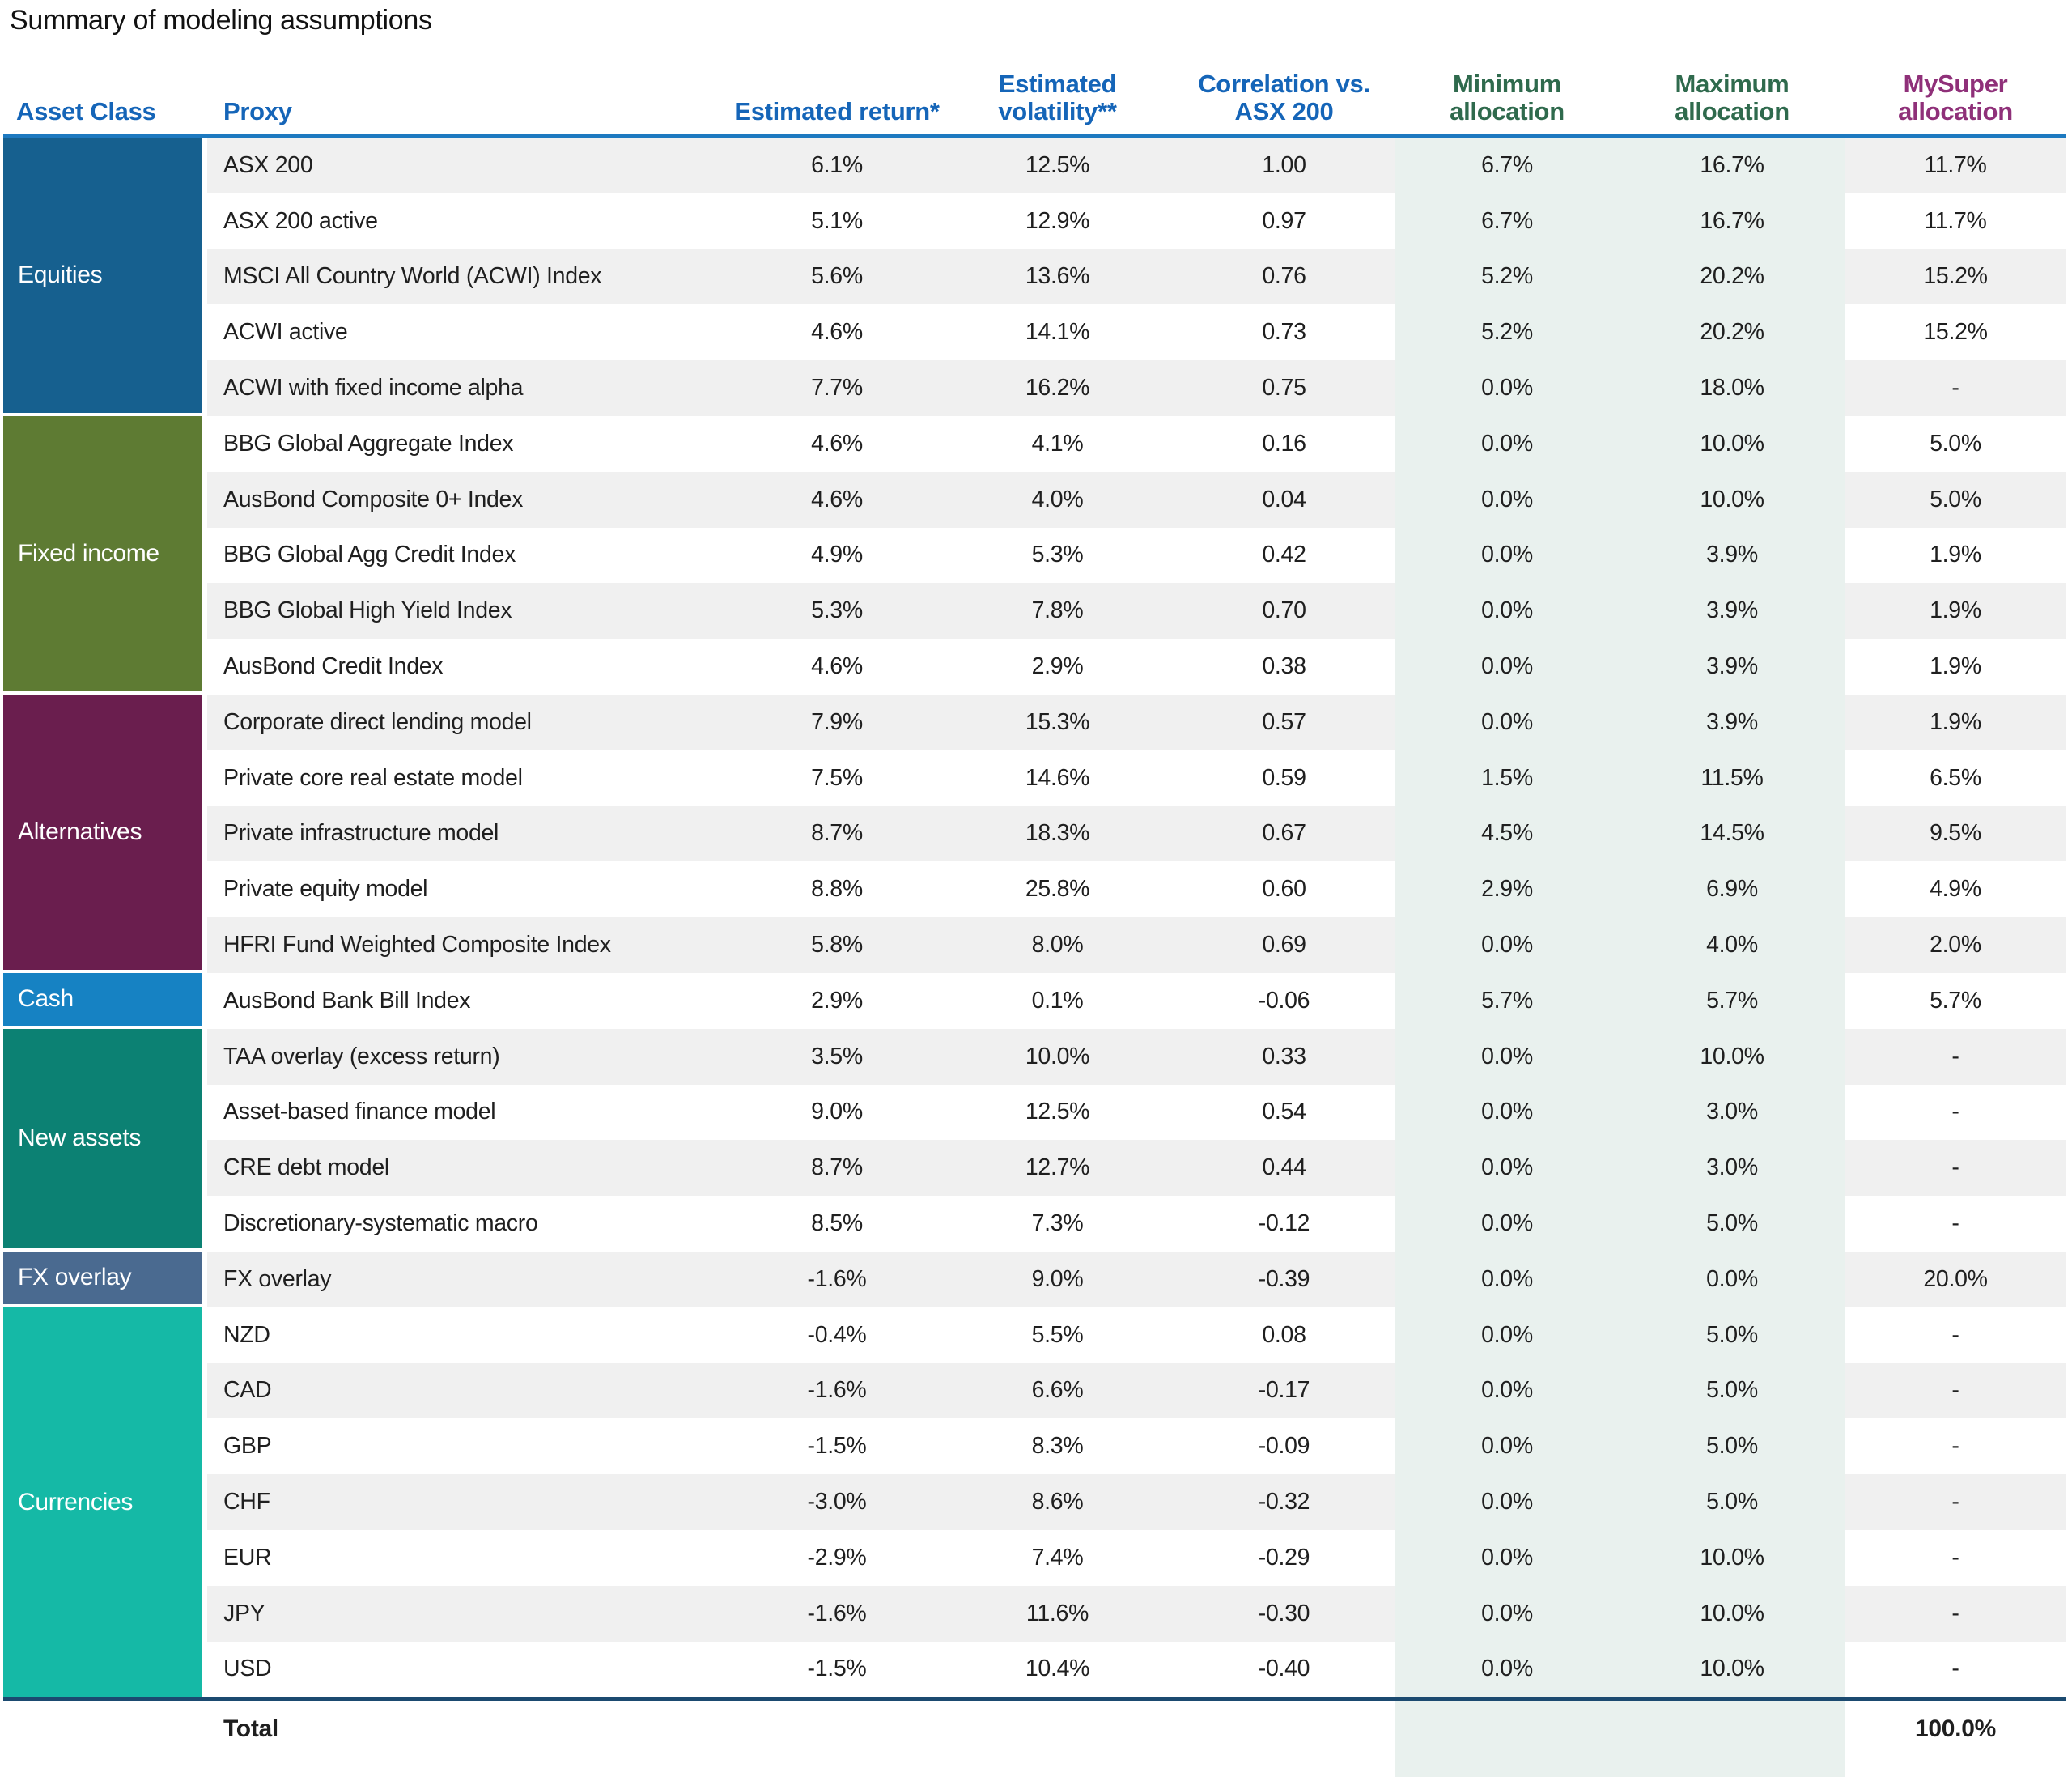  Describe the element at coordinates (221, 20) in the screenshot. I see `page-title: Summary of modeling assumptions` at that location.